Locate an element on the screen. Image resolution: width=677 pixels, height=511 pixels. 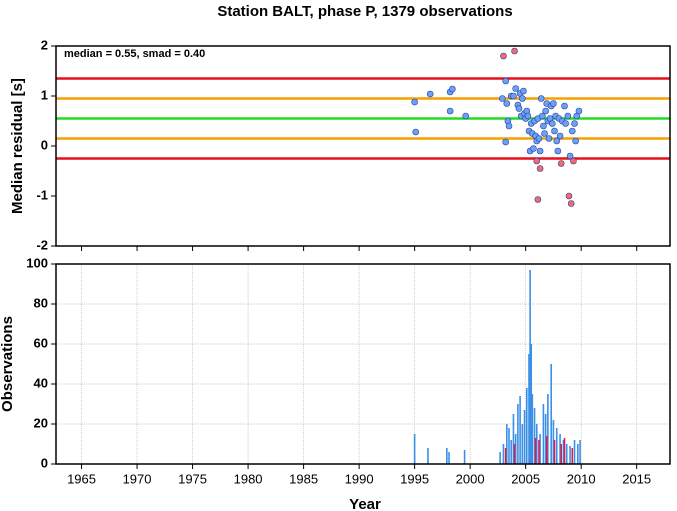
y-axis-label: Median residual [s] is located at coordinates (17, 146).